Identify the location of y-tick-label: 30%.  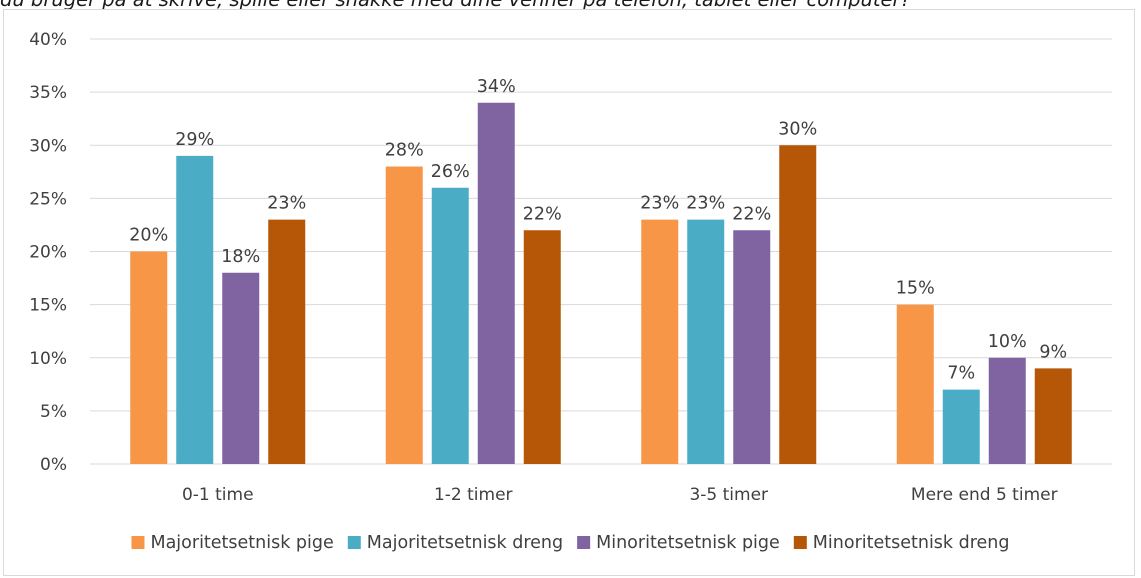
(48, 146).